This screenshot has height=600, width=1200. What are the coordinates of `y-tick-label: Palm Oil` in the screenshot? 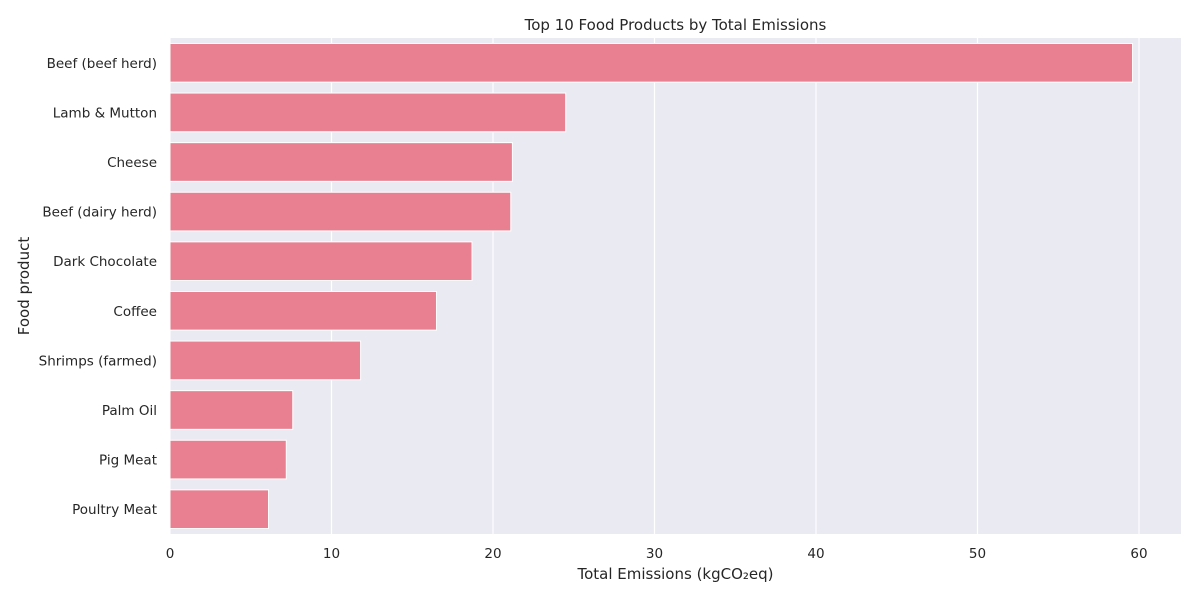 It's located at (129, 411).